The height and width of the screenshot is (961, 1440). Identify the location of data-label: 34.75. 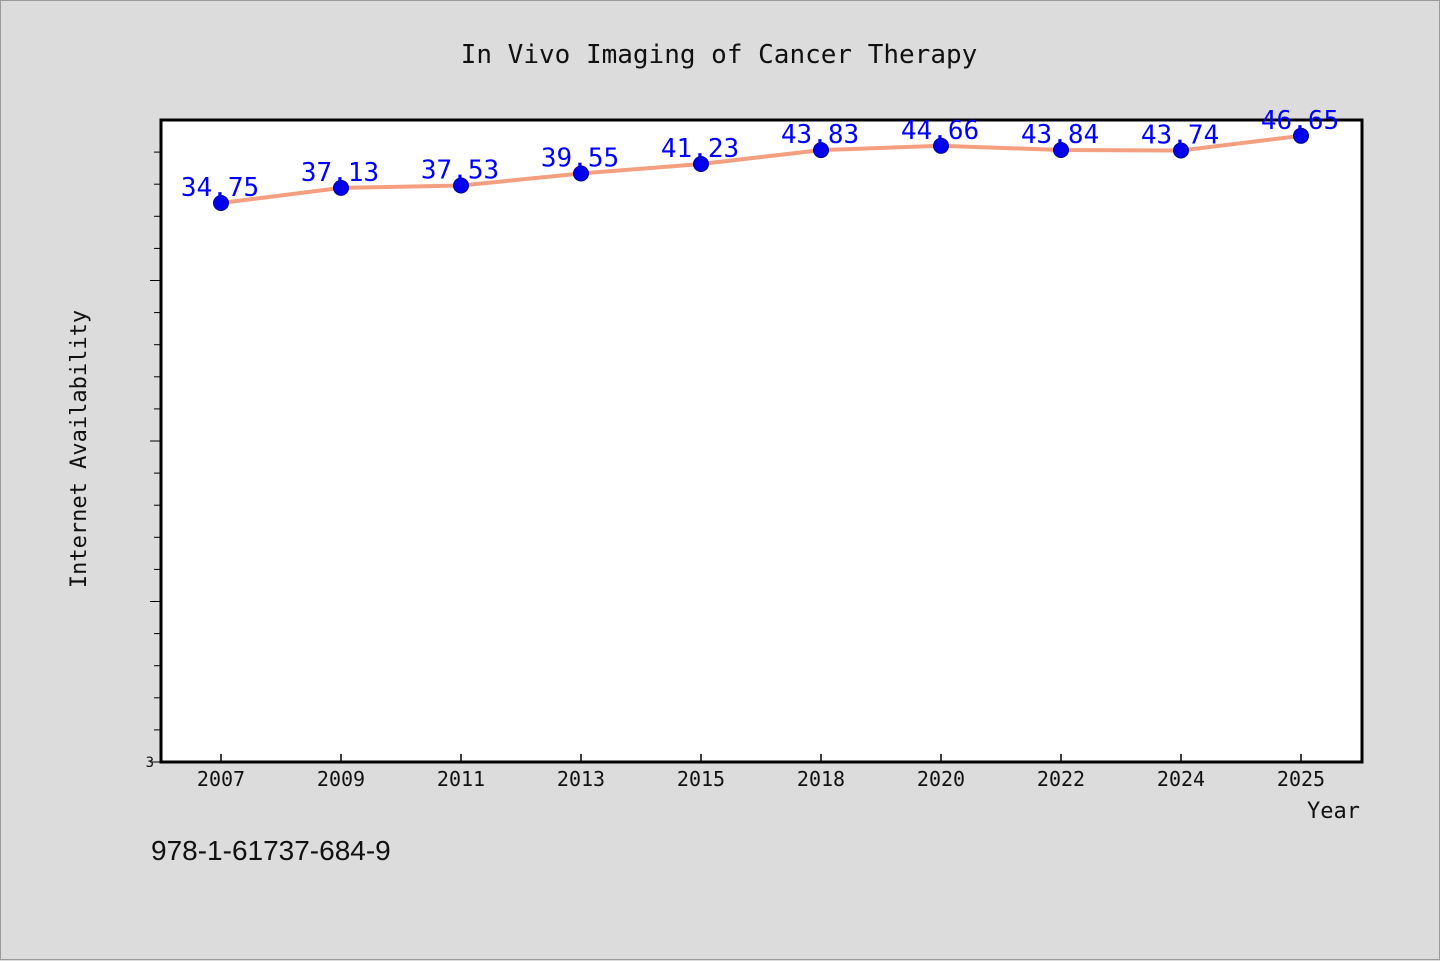
(220, 188).